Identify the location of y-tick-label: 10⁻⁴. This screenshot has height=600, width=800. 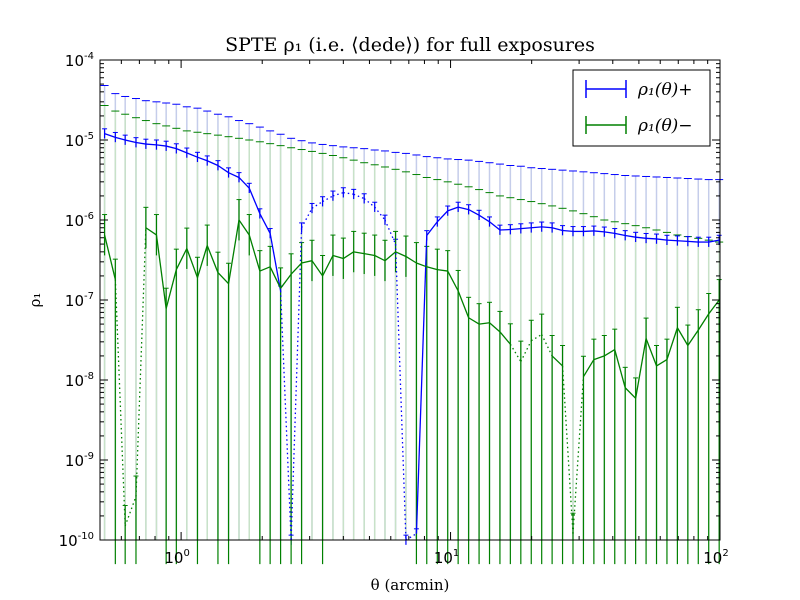
(79, 60).